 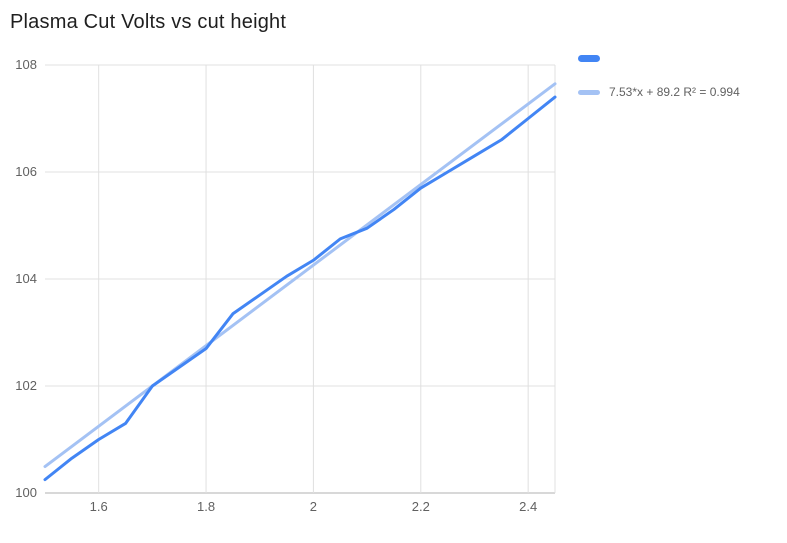 I want to click on legend: 7.53*x + 89.2 R² = 0.994, so click(x=659, y=88).